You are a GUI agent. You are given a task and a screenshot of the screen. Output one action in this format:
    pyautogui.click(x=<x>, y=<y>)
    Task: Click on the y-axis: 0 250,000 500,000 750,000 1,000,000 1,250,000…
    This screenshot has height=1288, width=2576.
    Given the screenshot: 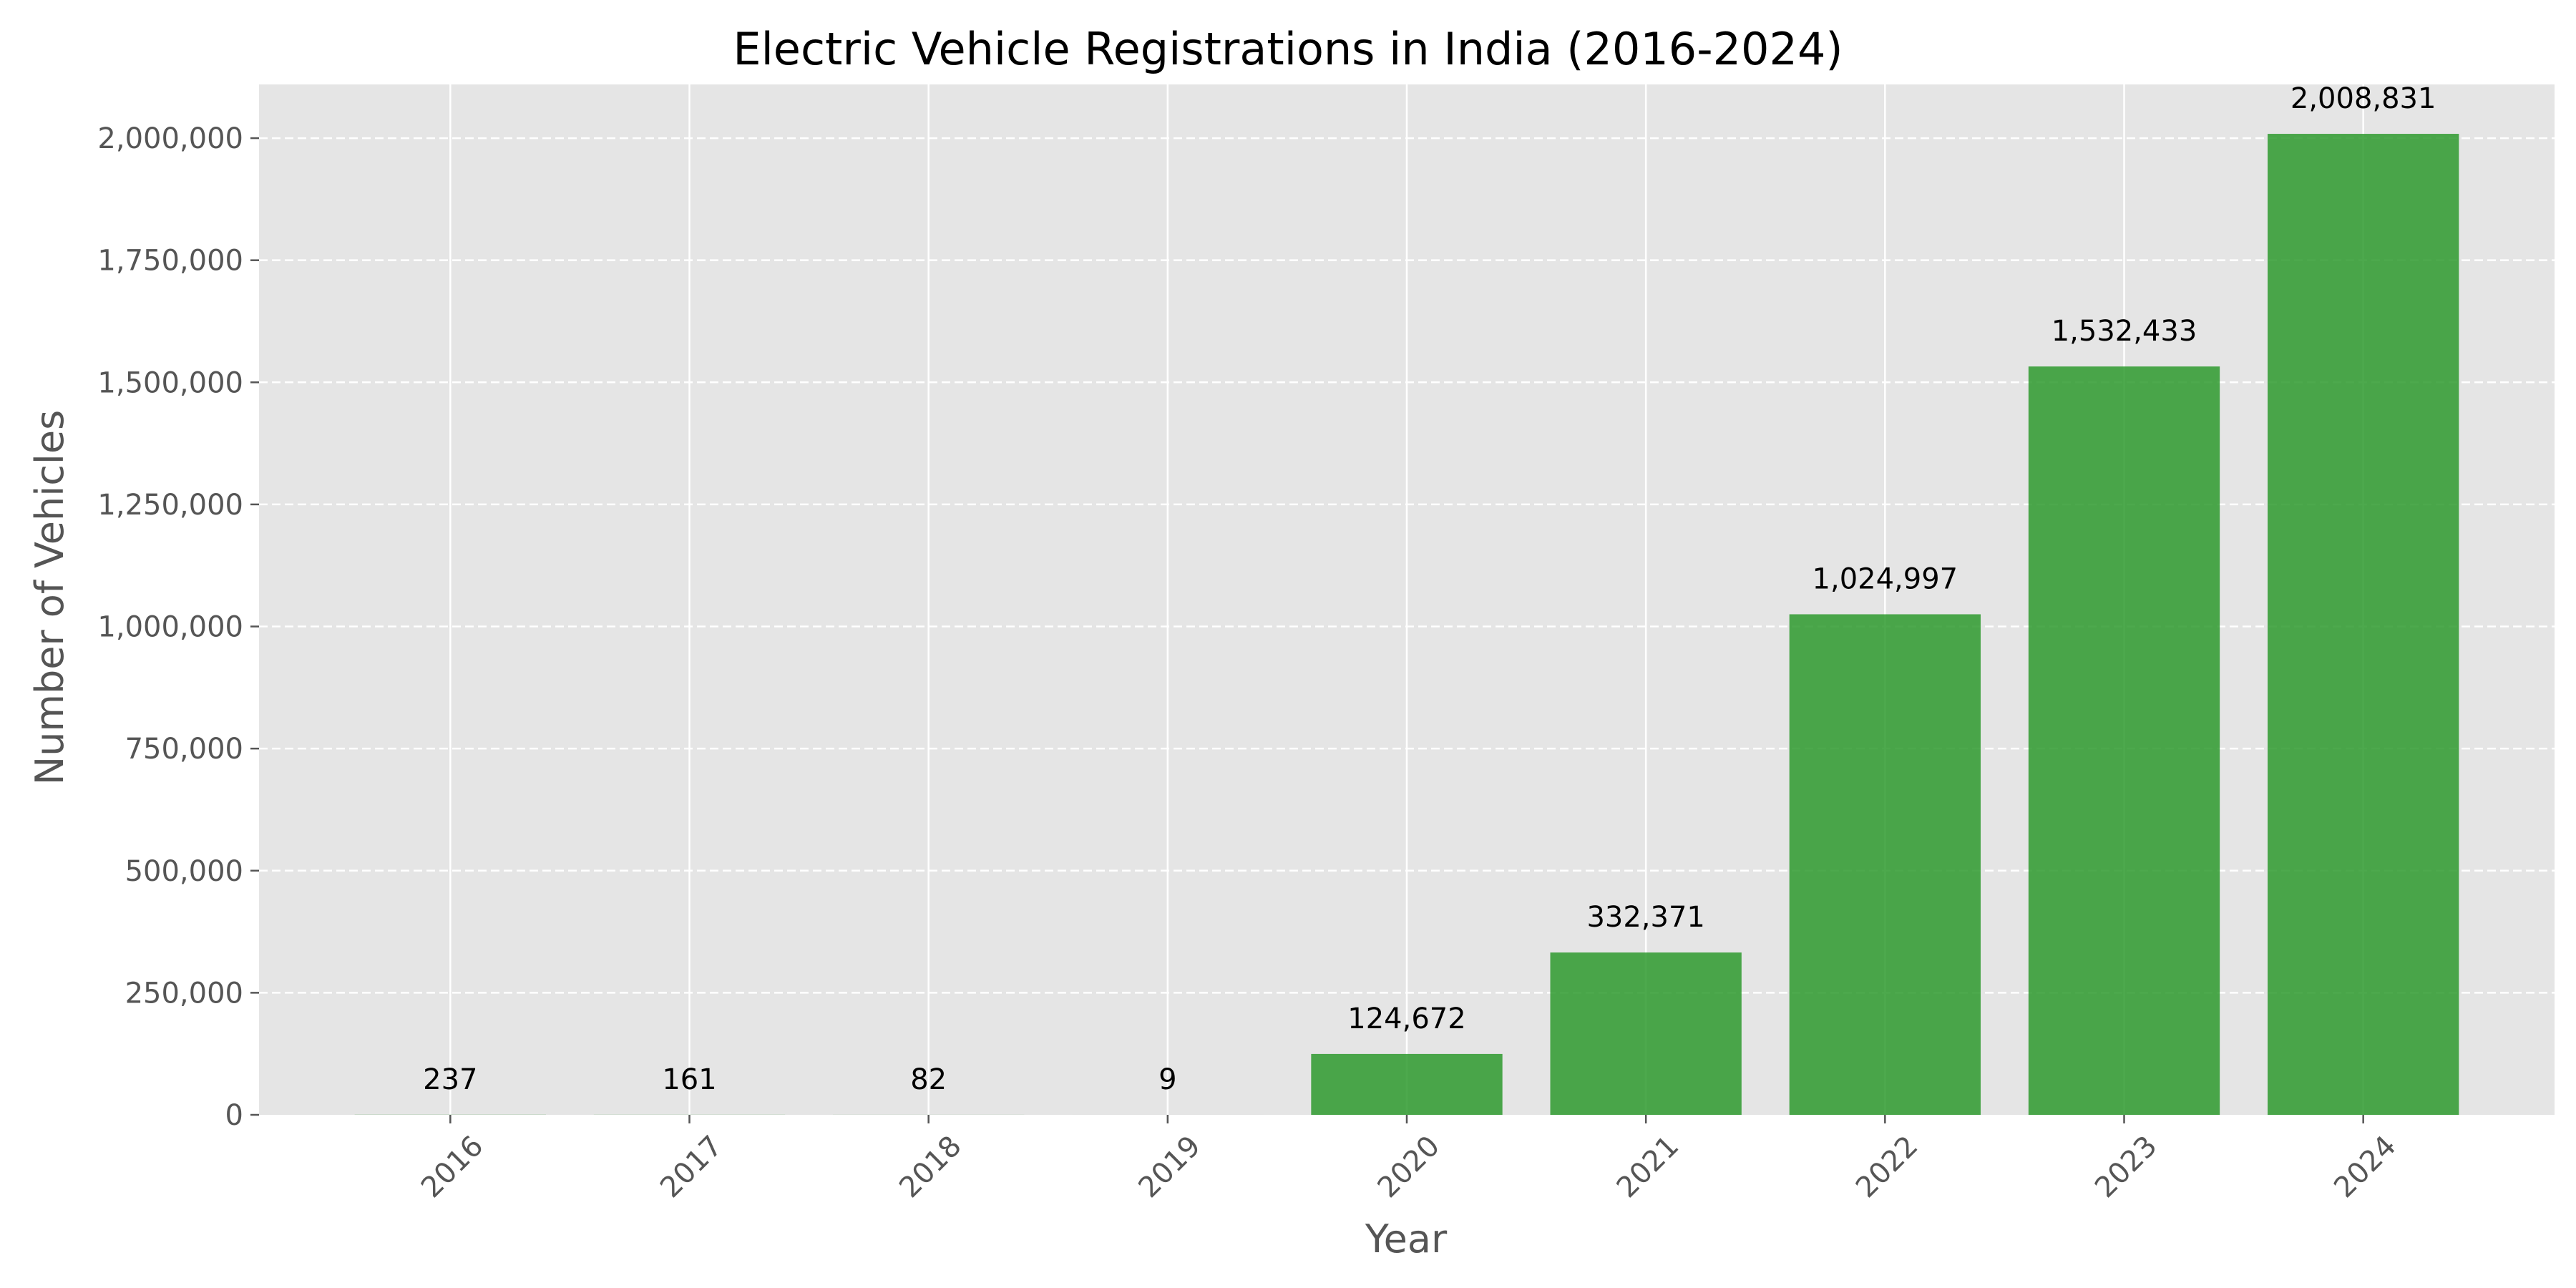 What is the action you would take?
    pyautogui.click(x=178, y=627)
    